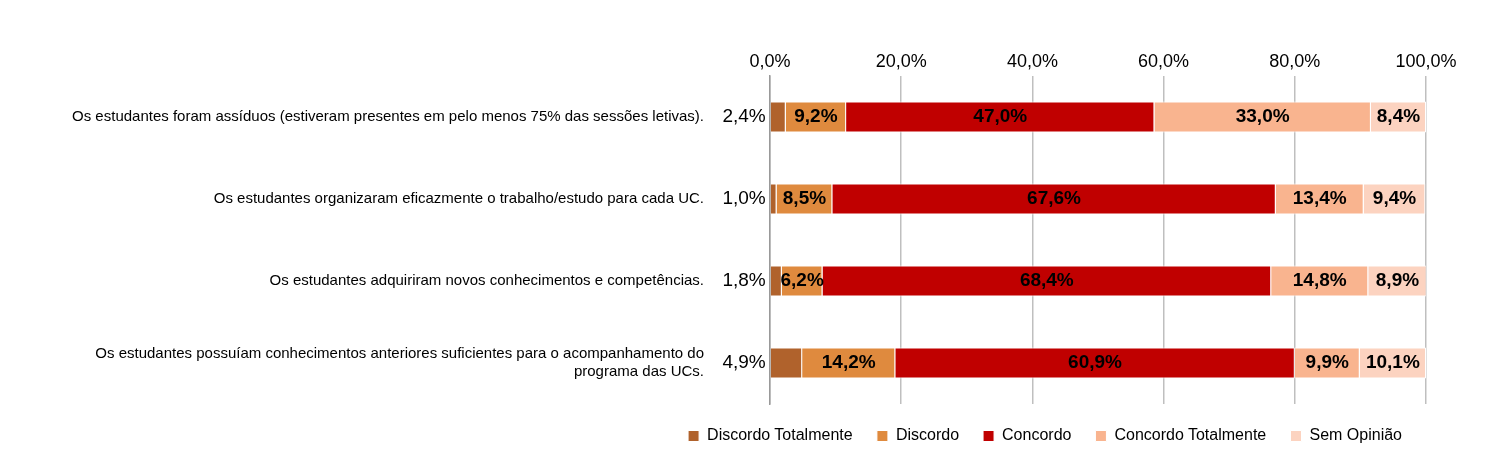 The image size is (1506, 471). I want to click on legend-label: Concordo Totalmente, so click(1190, 435).